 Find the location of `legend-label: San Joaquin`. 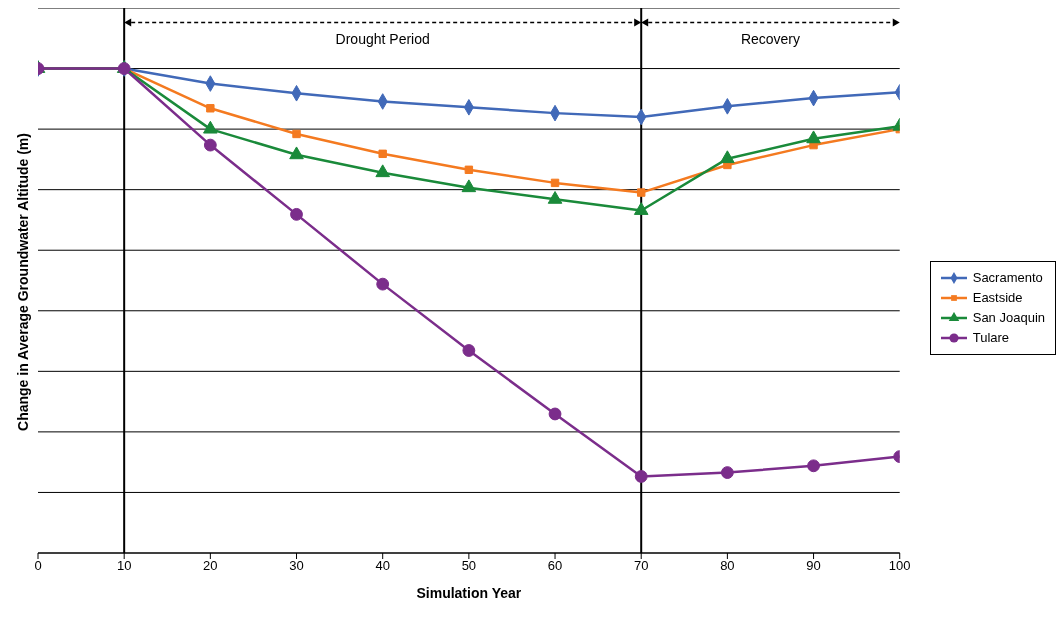

legend-label: San Joaquin is located at coordinates (1008, 318).